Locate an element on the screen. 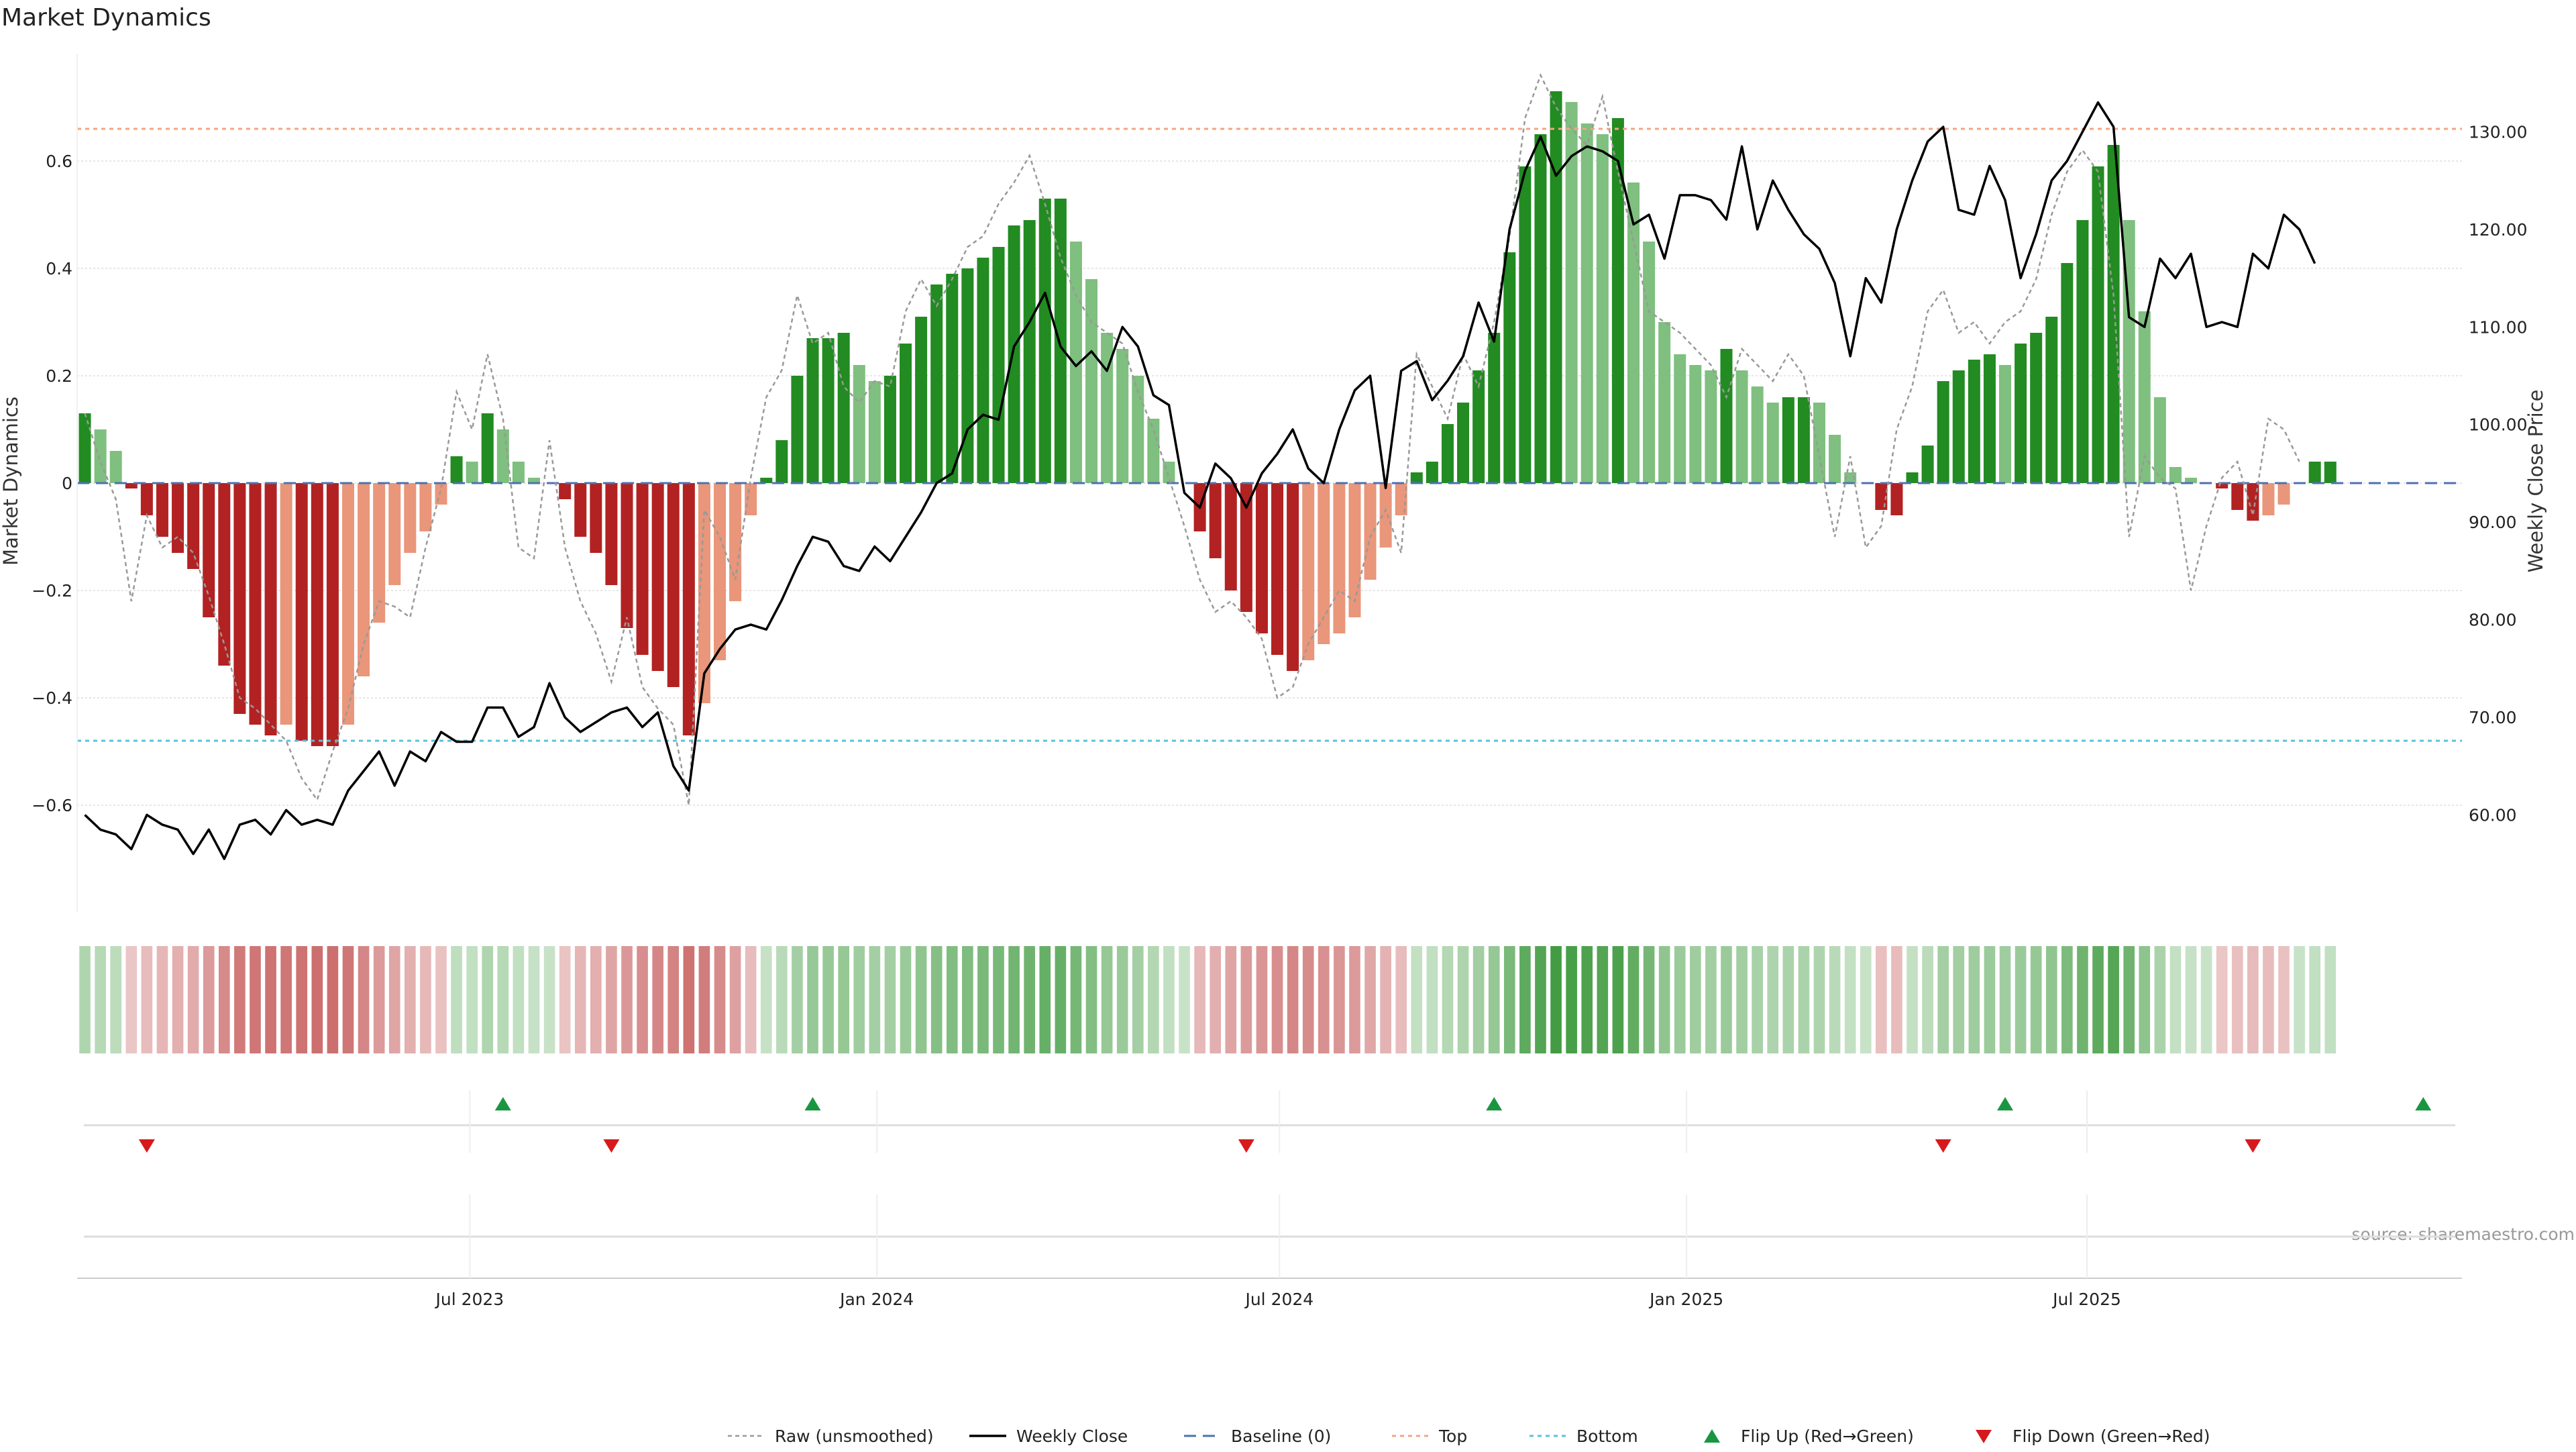 The image size is (2576, 1452). flip-panel is located at coordinates (1269, 1185).